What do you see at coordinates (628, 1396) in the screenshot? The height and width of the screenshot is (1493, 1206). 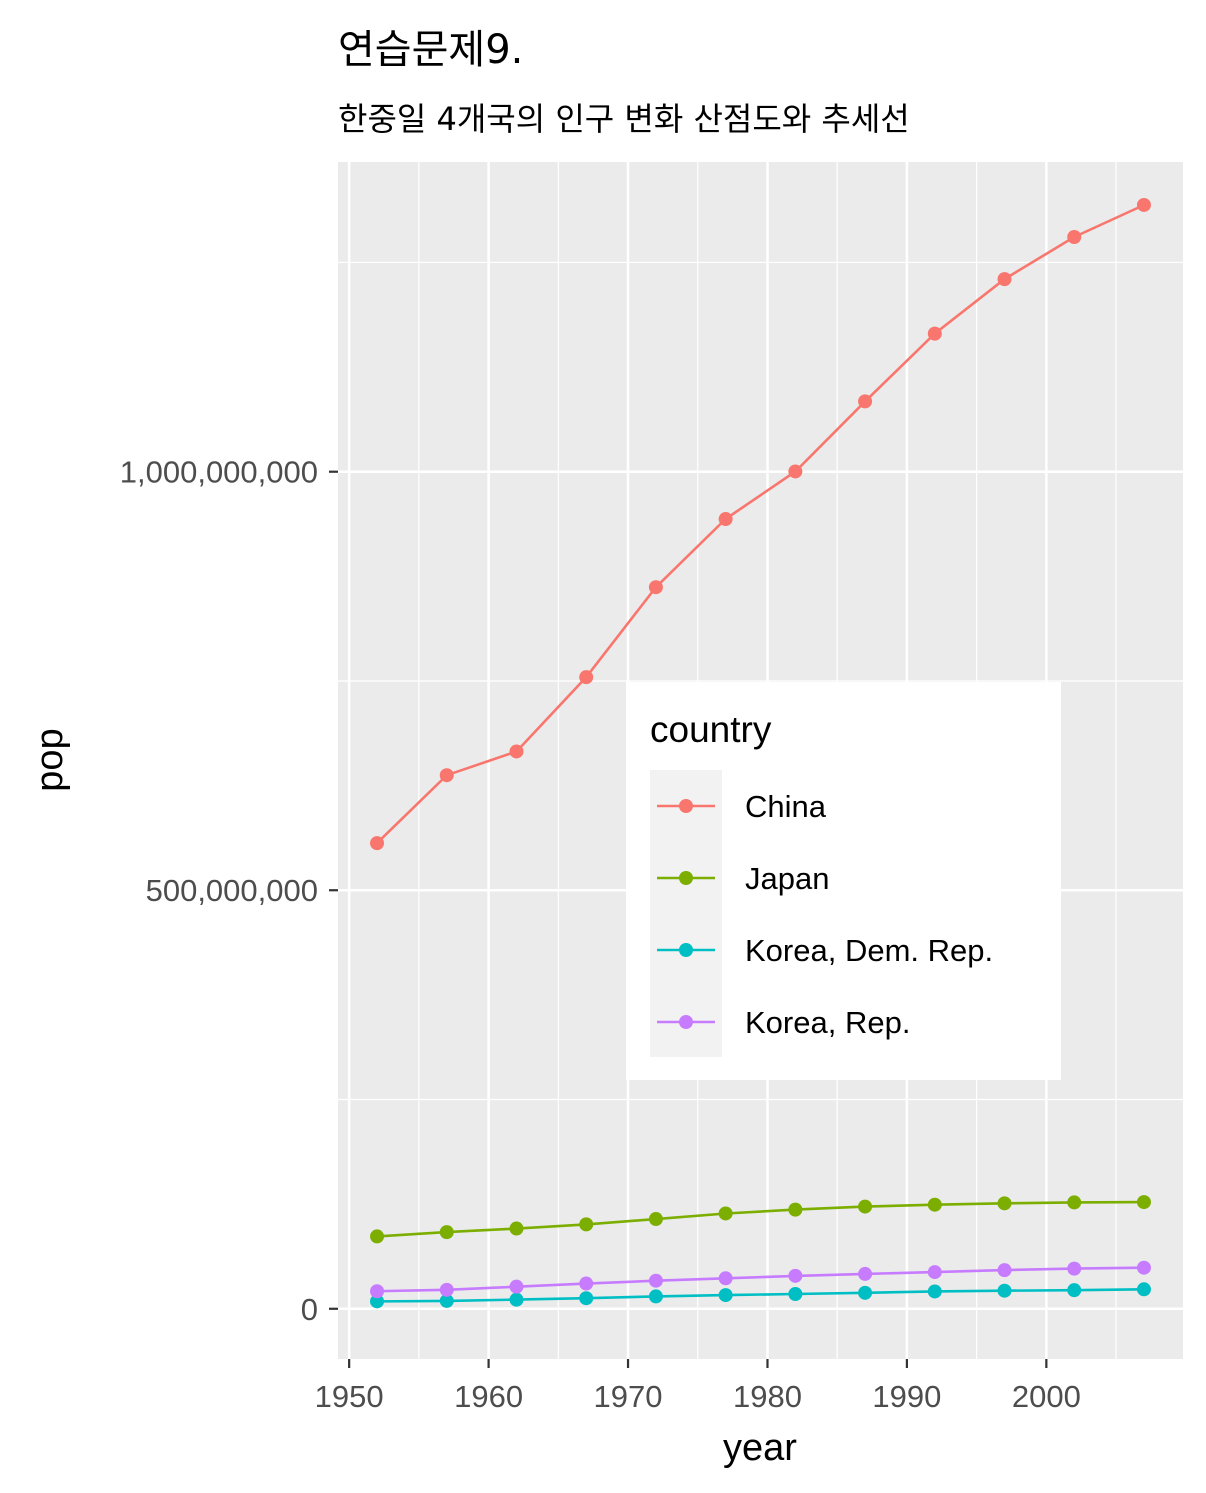 I see `x-tick-label: 1970` at bounding box center [628, 1396].